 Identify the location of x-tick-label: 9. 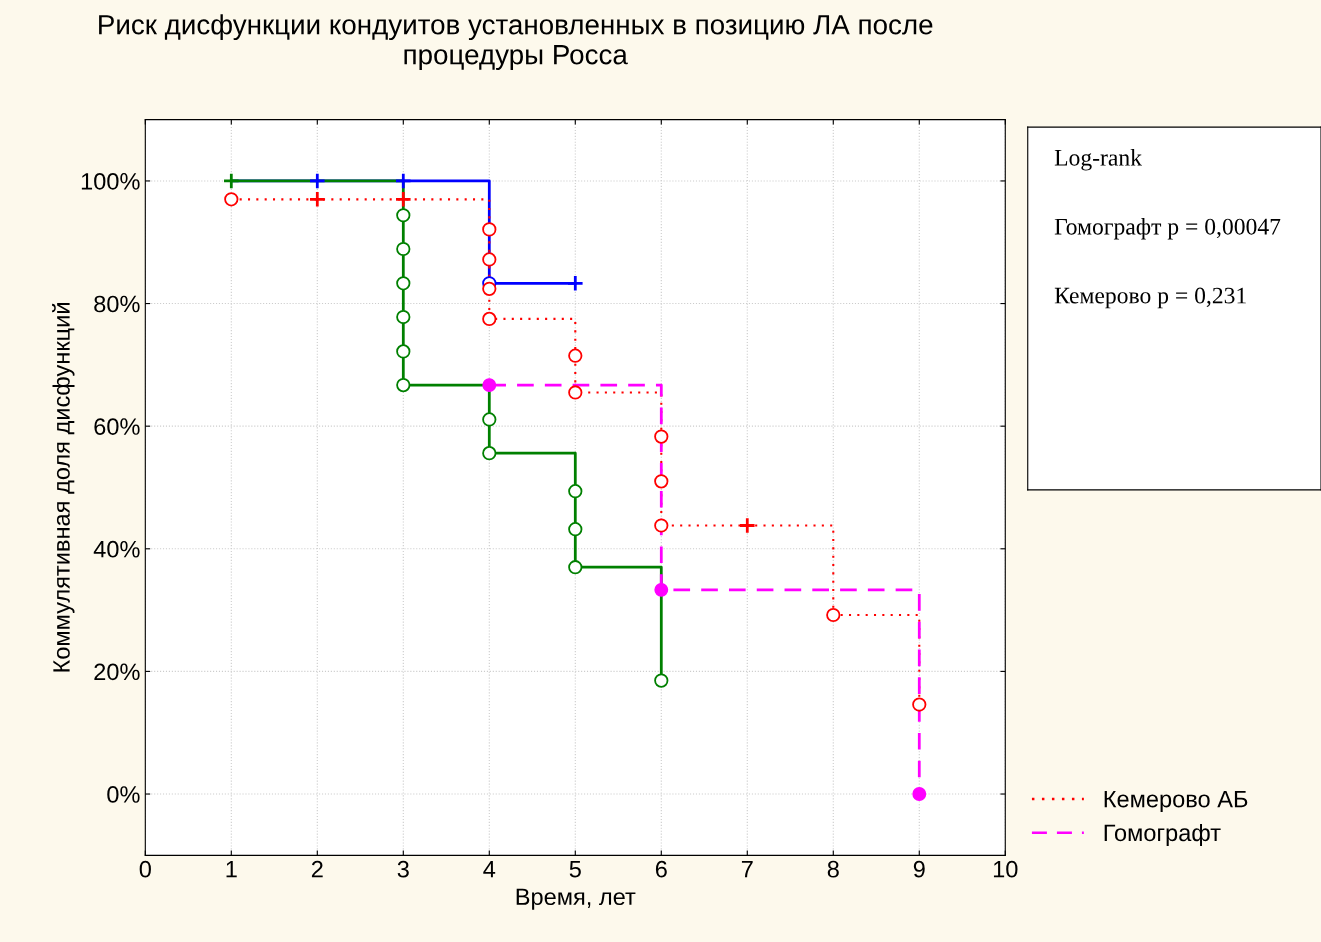
(919, 869).